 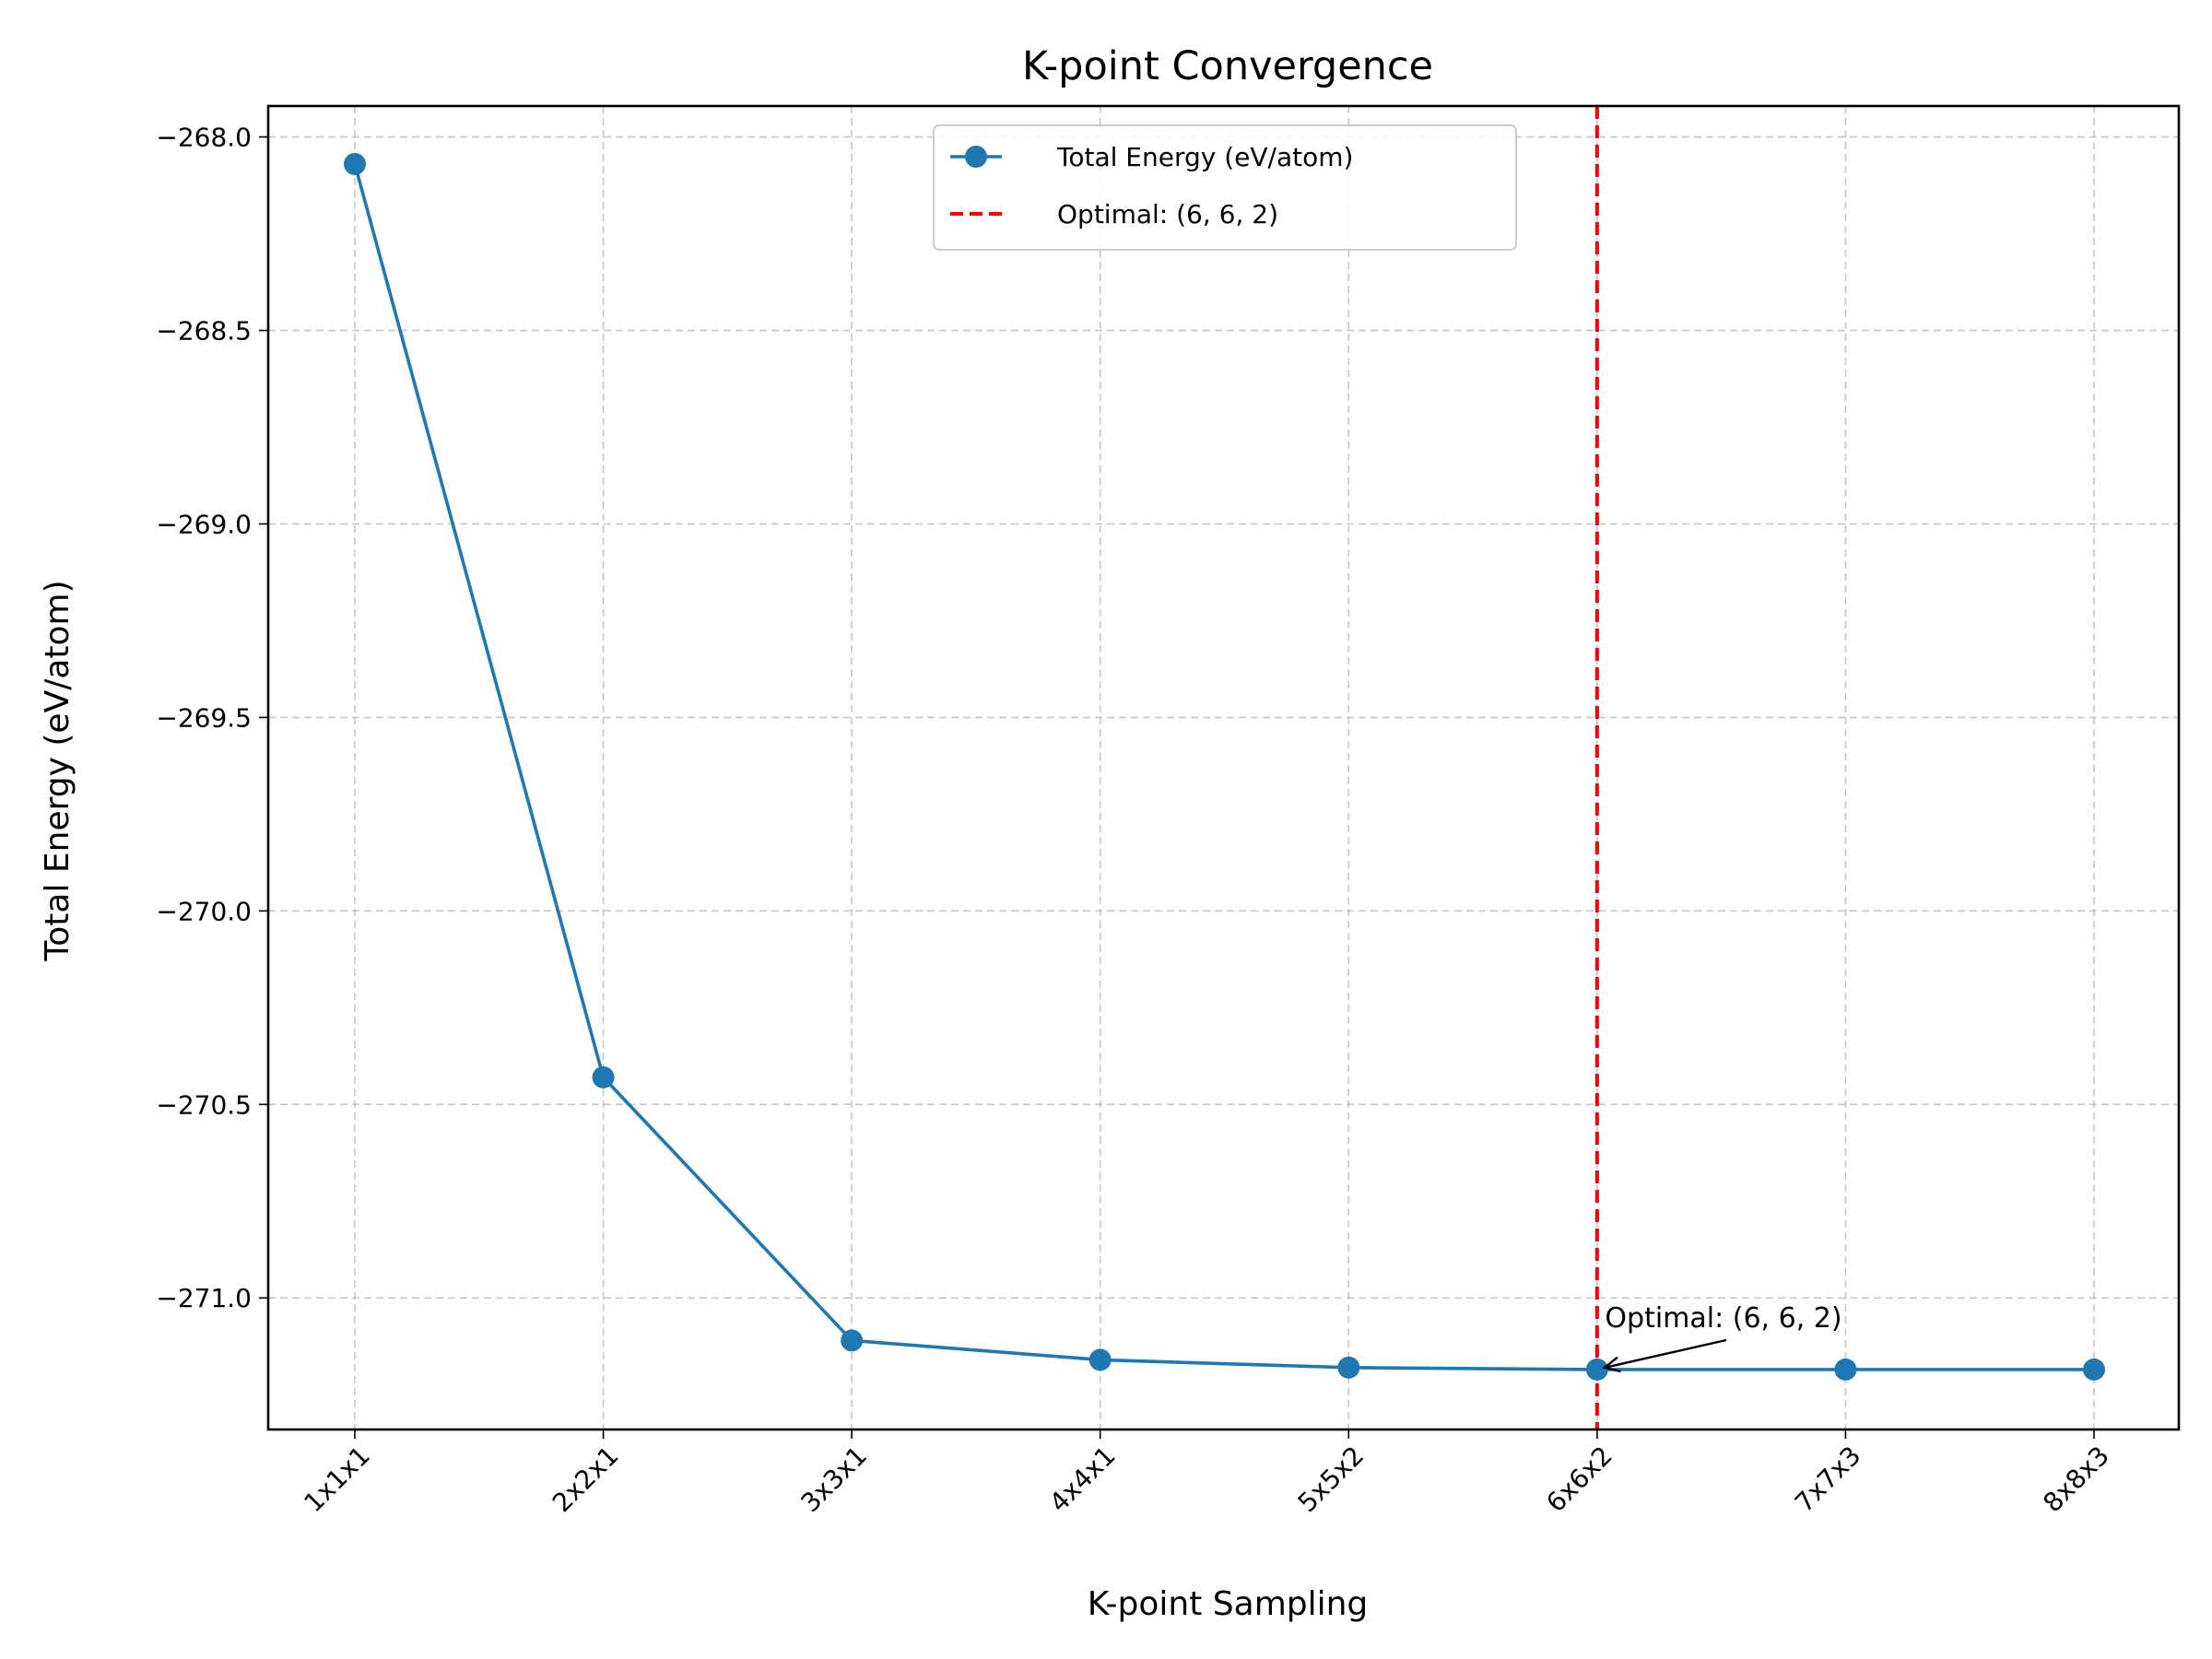 I want to click on legend-label-energy: Total Energy (eV/atom), so click(x=1204, y=157).